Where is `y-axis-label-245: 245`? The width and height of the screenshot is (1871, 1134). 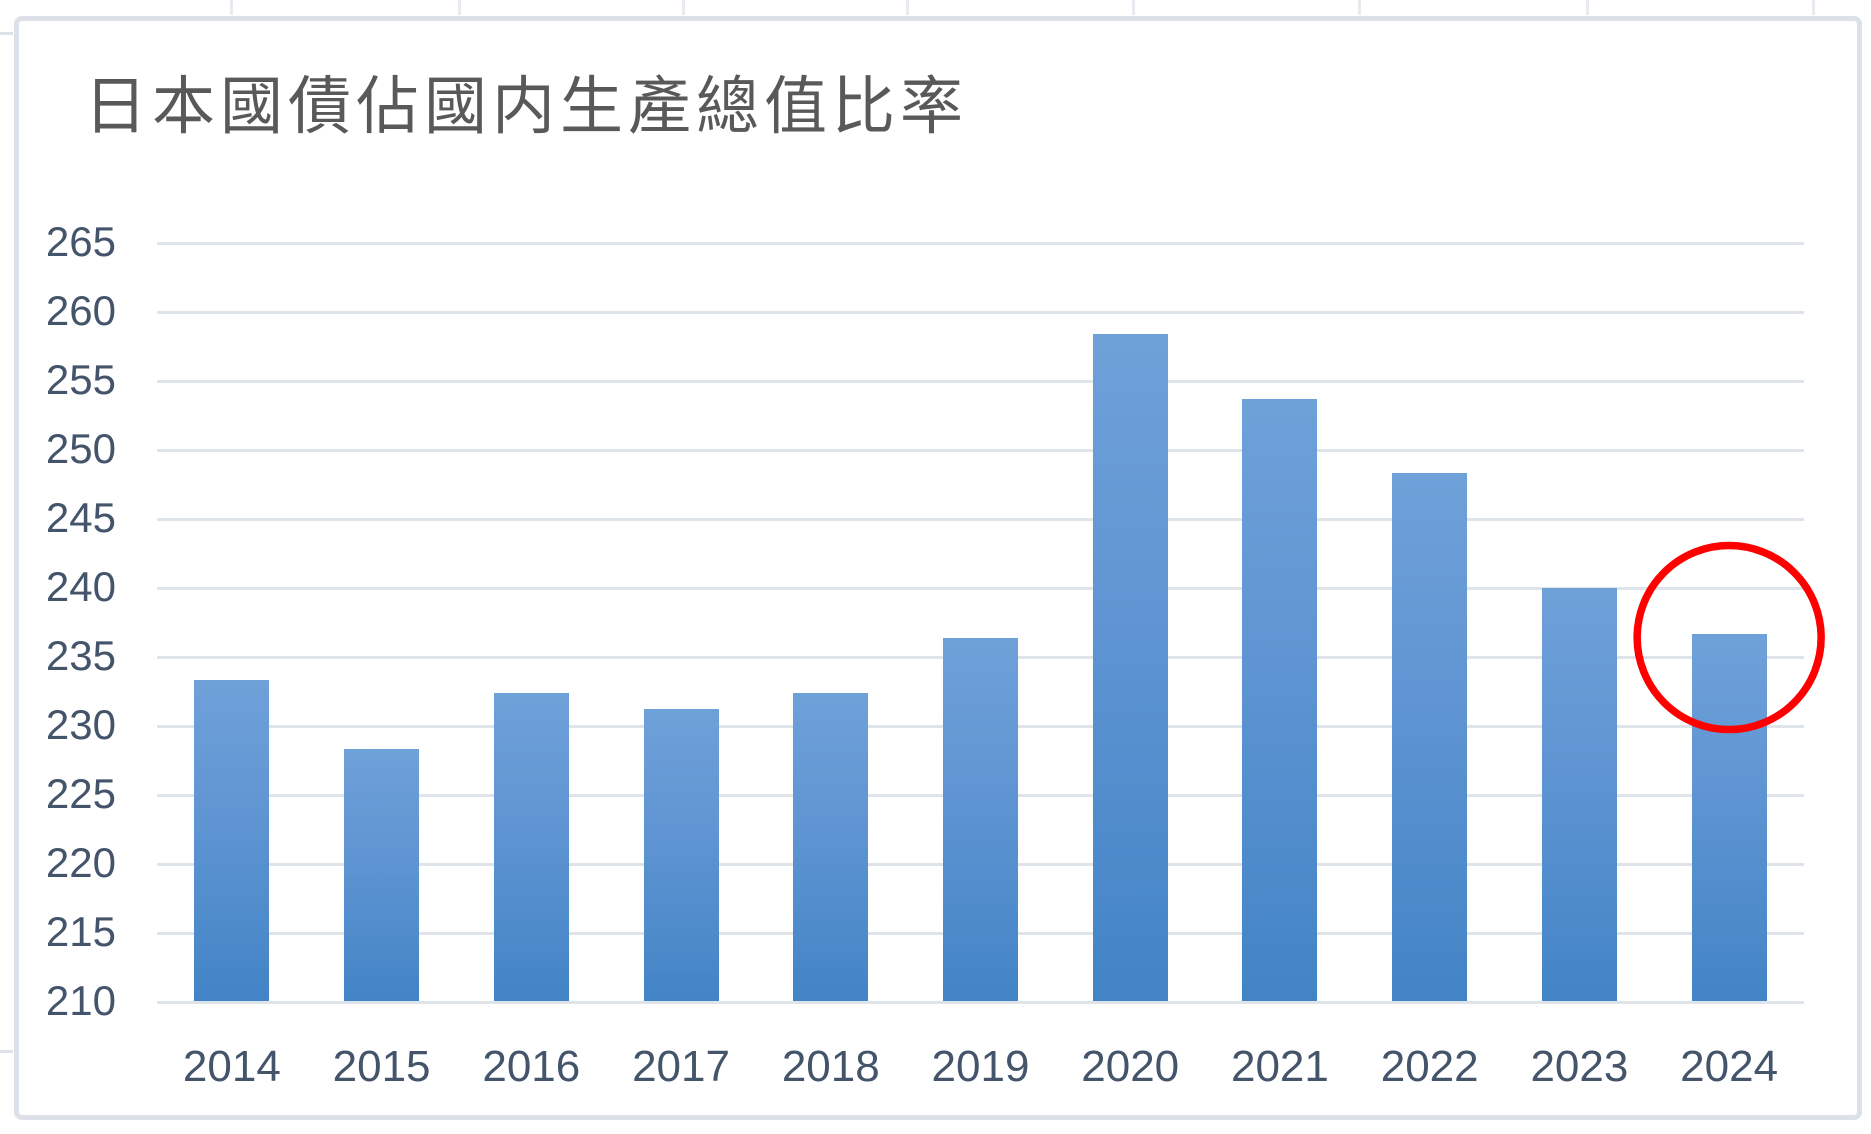
y-axis-label-245: 245 is located at coordinates (80, 517).